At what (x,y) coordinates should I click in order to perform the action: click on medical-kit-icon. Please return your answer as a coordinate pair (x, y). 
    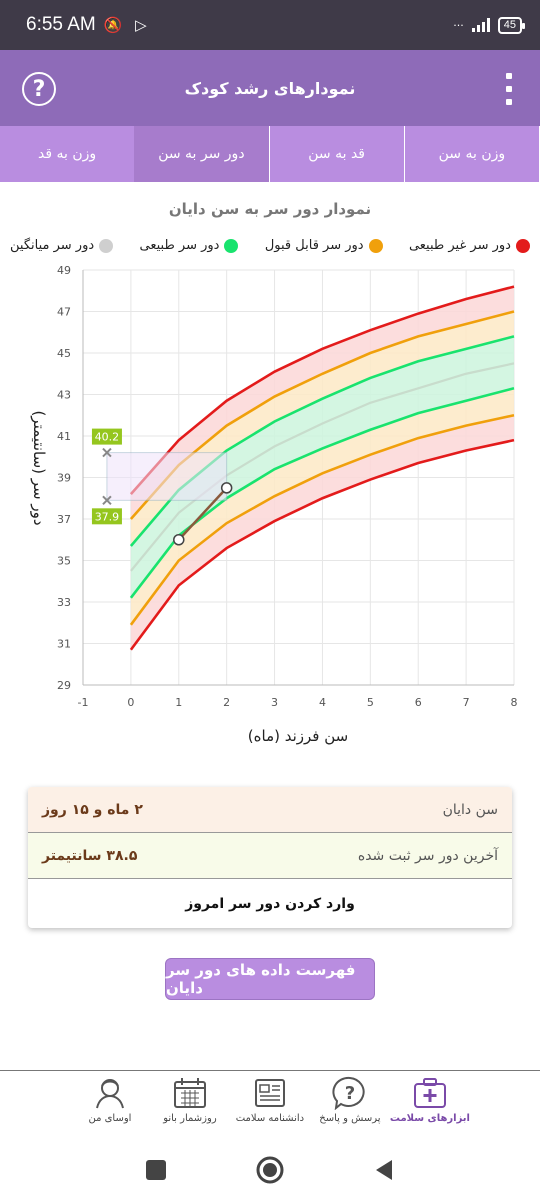
    Looking at the image, I should click on (429, 1093).